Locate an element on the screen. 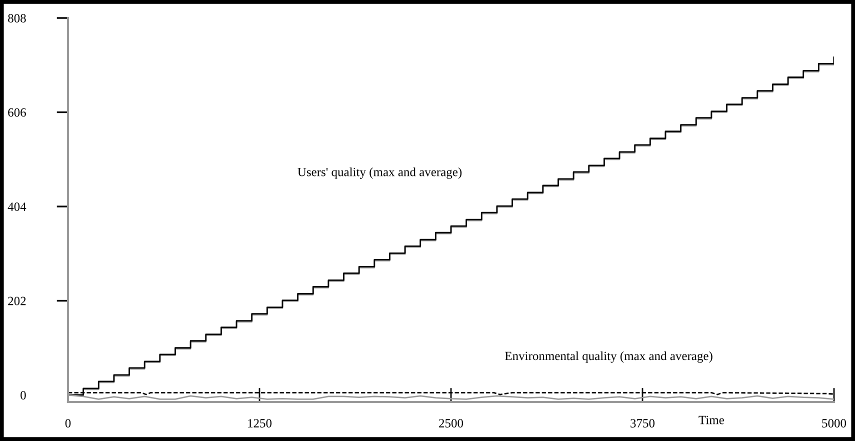  annotation: Environmental quality (max and average) is located at coordinates (608, 357).